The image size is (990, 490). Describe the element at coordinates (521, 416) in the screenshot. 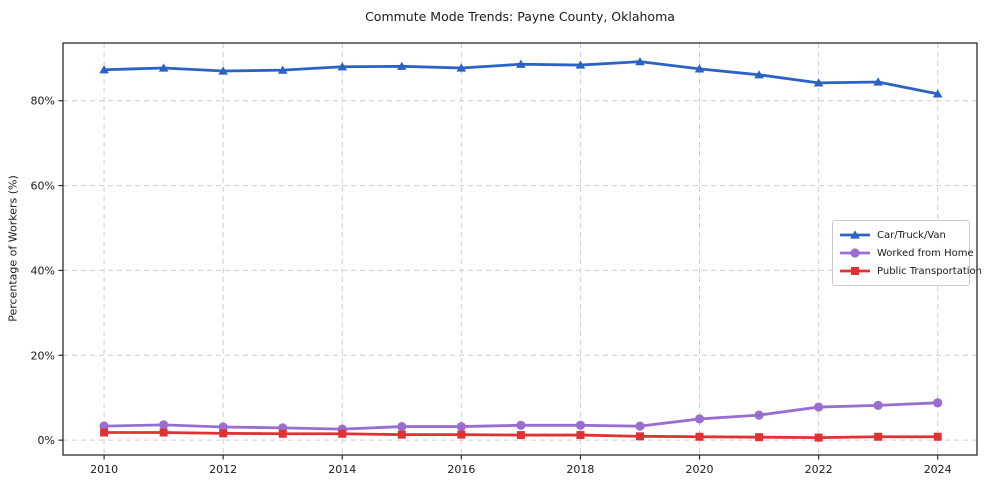

I see `series-worked-from-home` at that location.